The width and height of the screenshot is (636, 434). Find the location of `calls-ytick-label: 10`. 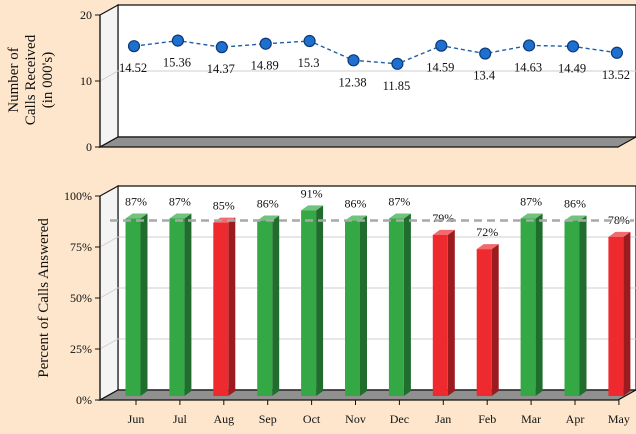

calls-ytick-label: 10 is located at coordinates (86, 81).